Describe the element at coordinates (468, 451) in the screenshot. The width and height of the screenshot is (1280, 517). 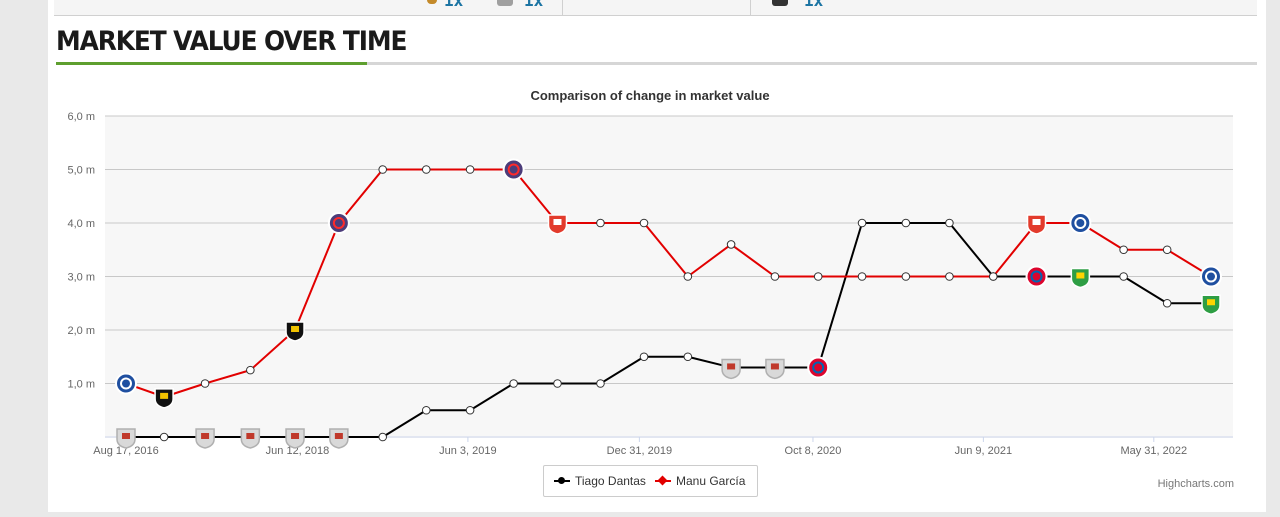
I see `x-tick-label: Jun 3, 2019` at that location.